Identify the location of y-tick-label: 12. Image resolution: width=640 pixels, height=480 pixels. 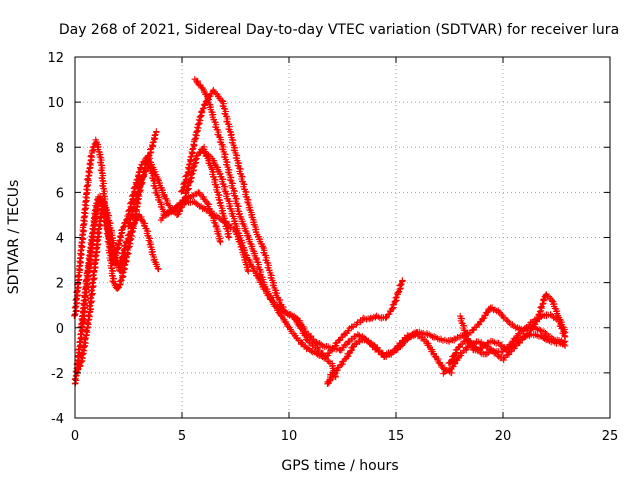
(55, 58).